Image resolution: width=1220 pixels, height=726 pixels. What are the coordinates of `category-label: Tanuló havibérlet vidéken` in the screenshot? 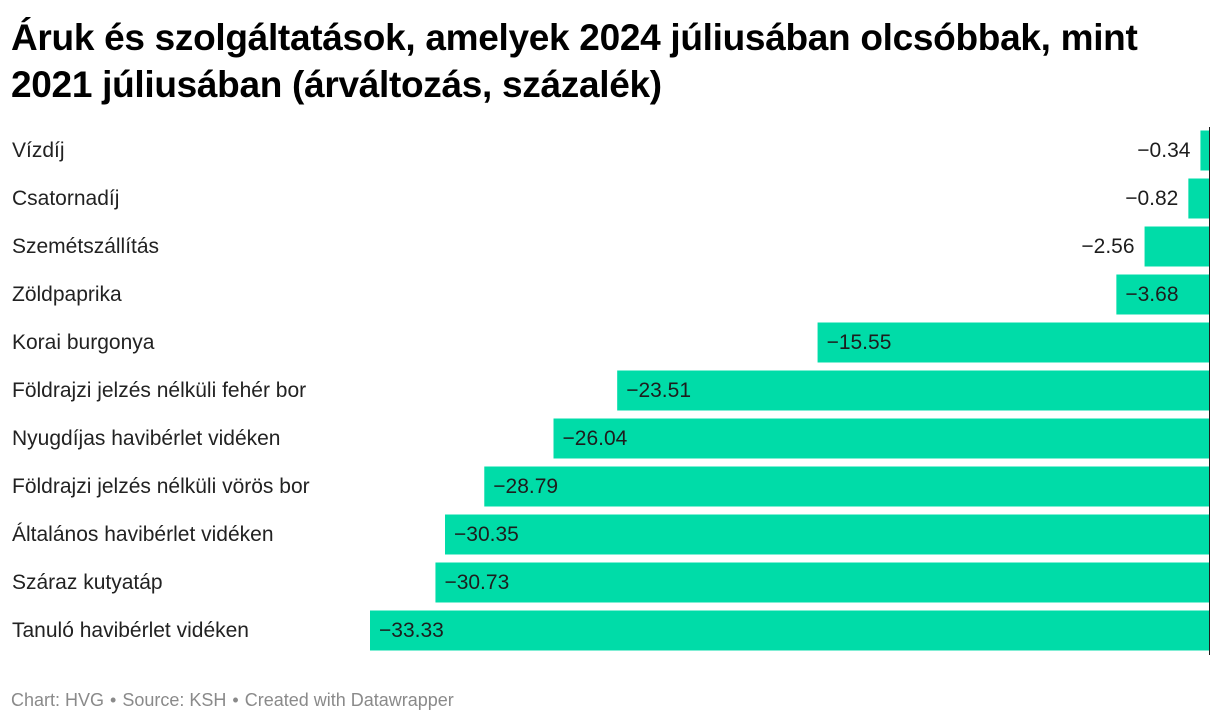 It's located at (130, 630).